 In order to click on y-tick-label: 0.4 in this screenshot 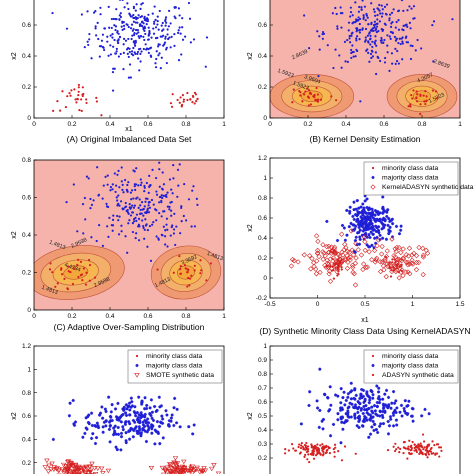, I will do `click(26, 235)`.